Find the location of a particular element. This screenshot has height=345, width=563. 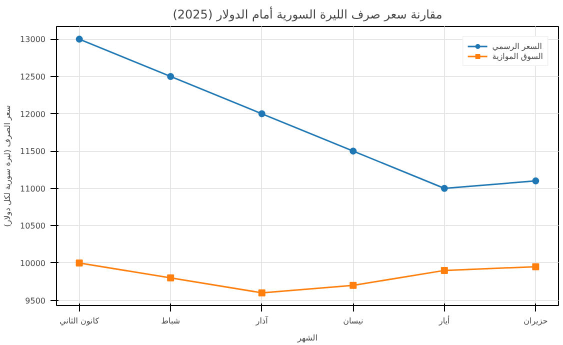

y-axis-title: سعر الصرف (ليرة سورية لكل دولار) is located at coordinates (7, 165).